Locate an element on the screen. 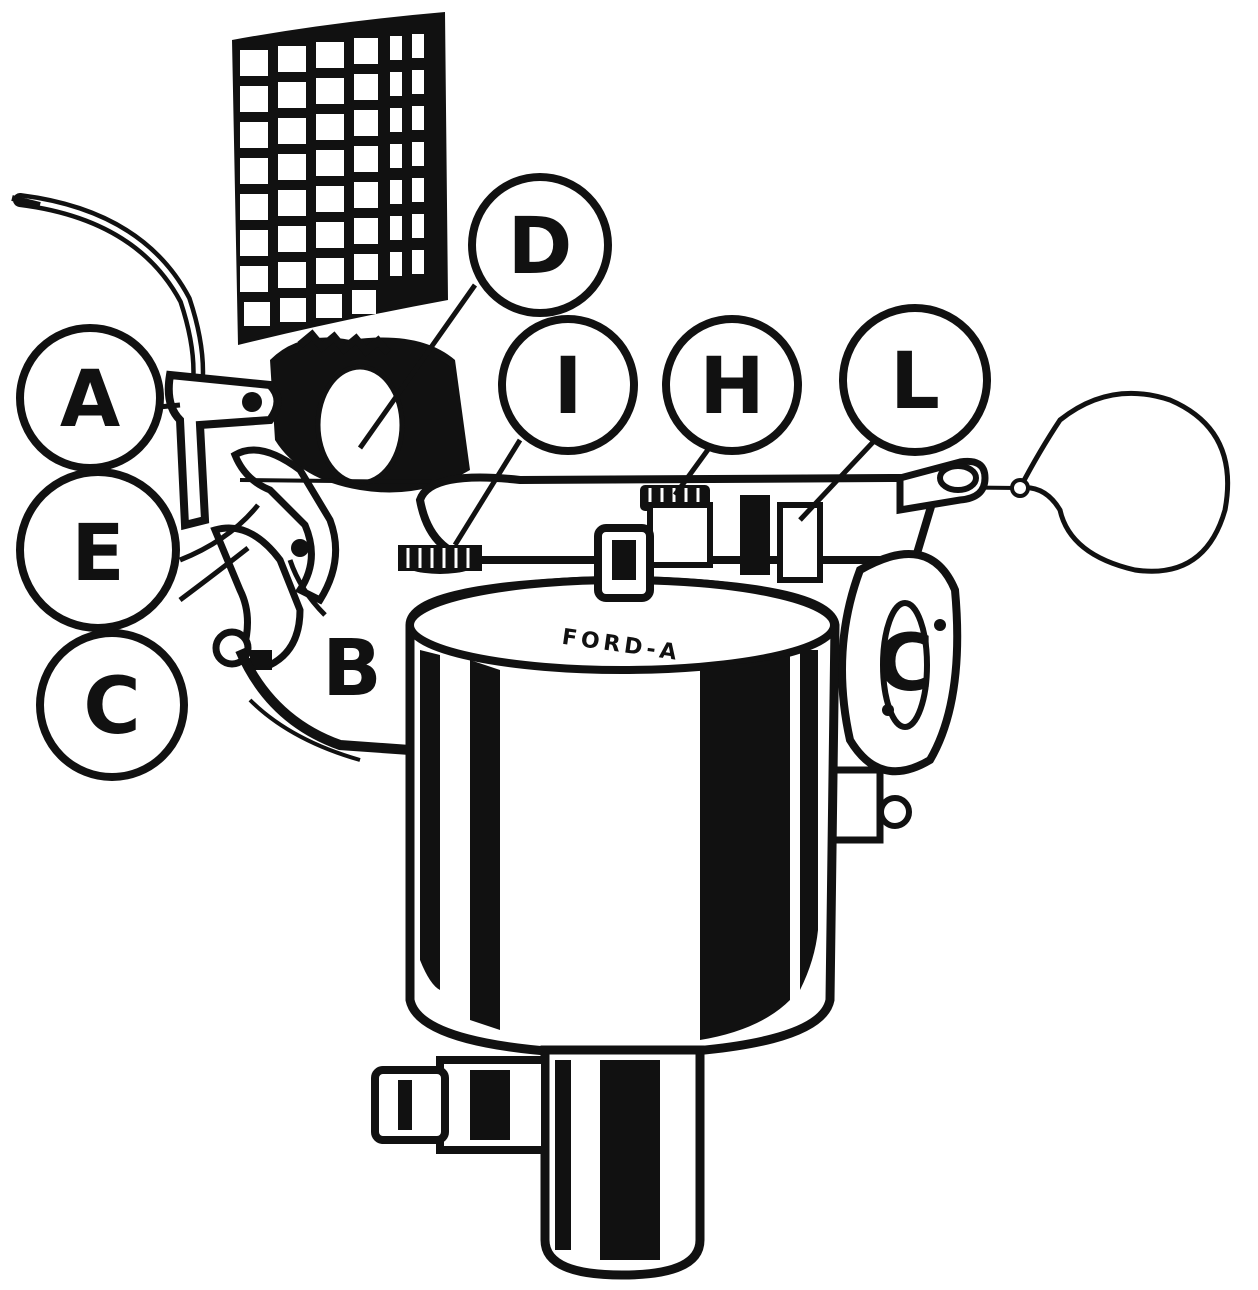 Image resolution: width=1258 pixels, height=1290 pixels. callout-c-left: C is located at coordinates (112, 705).